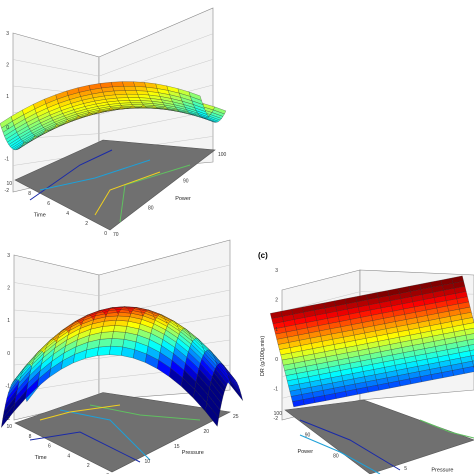  What do you see at coordinates (177, 447) in the screenshot?
I see `x-tick-label: 15` at bounding box center [177, 447].